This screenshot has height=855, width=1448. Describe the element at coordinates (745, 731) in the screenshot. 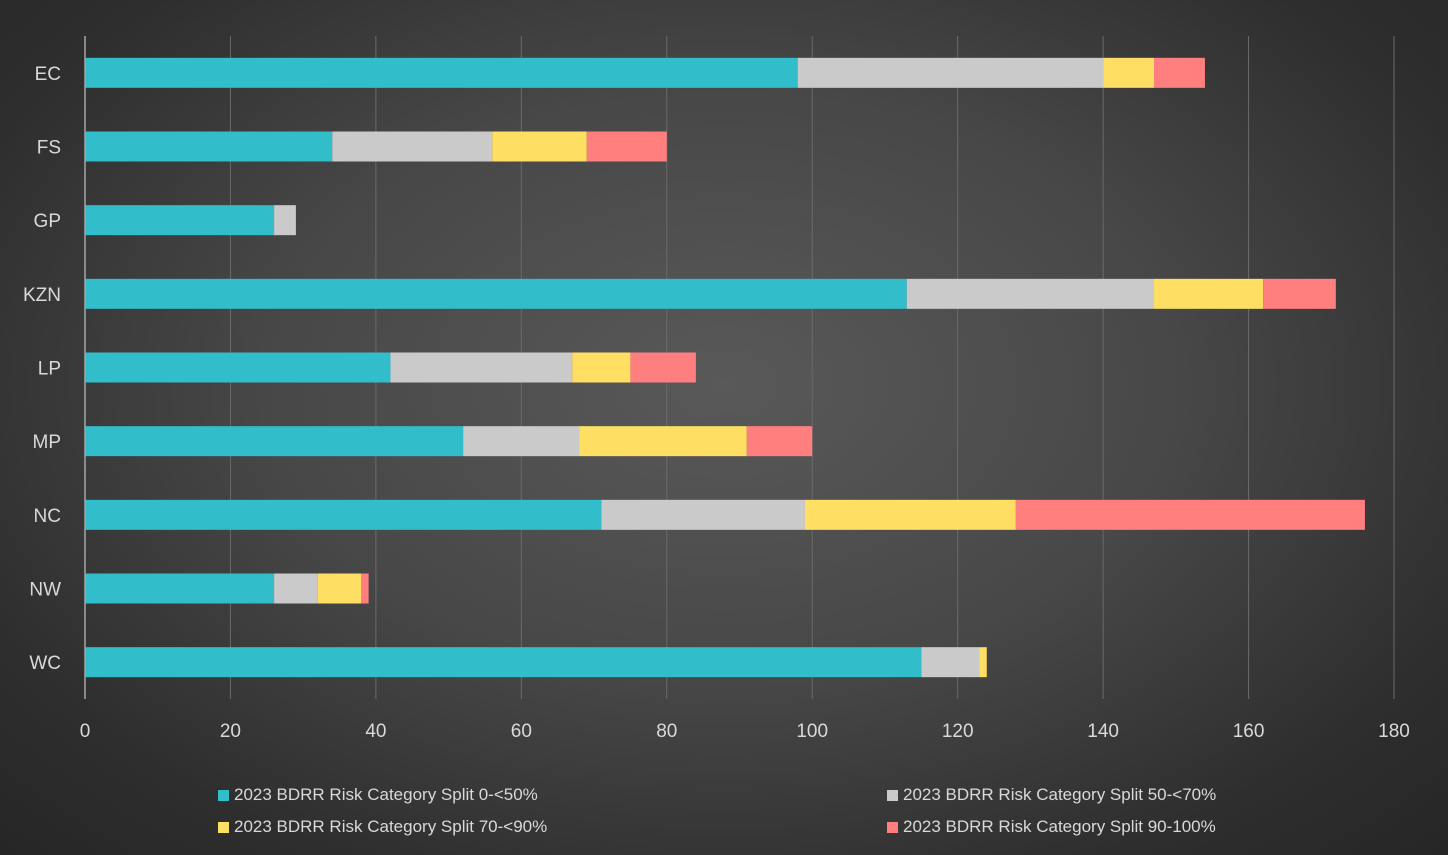

I see `x-axis-labels: 0 20 40 60 80 100 120 140 160 180` at that location.